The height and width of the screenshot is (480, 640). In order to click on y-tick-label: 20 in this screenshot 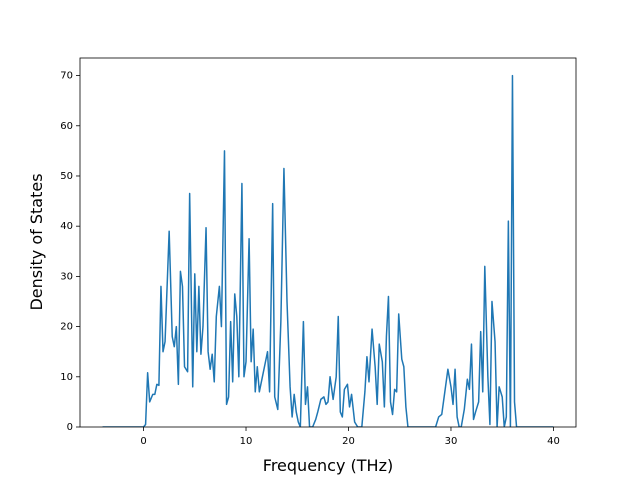, I will do `click(66, 327)`.